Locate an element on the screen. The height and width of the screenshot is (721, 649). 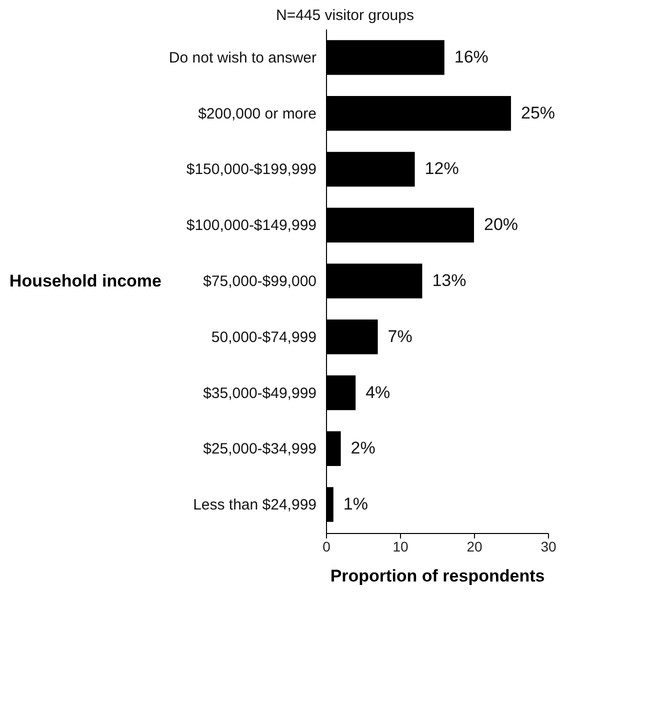
y-tick-label: $150,000-$199,999 is located at coordinates (251, 169).